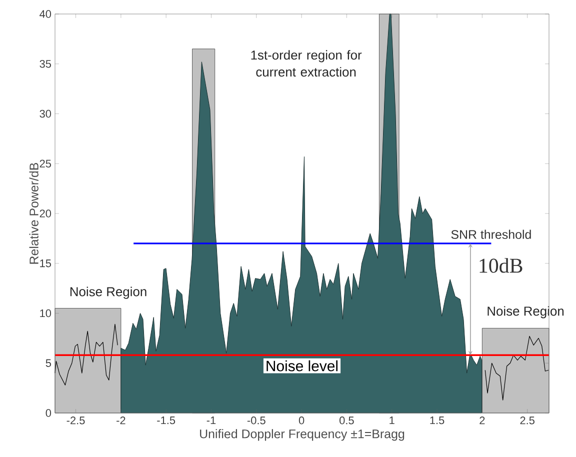  I want to click on x-tick-label: 1, so click(392, 420).